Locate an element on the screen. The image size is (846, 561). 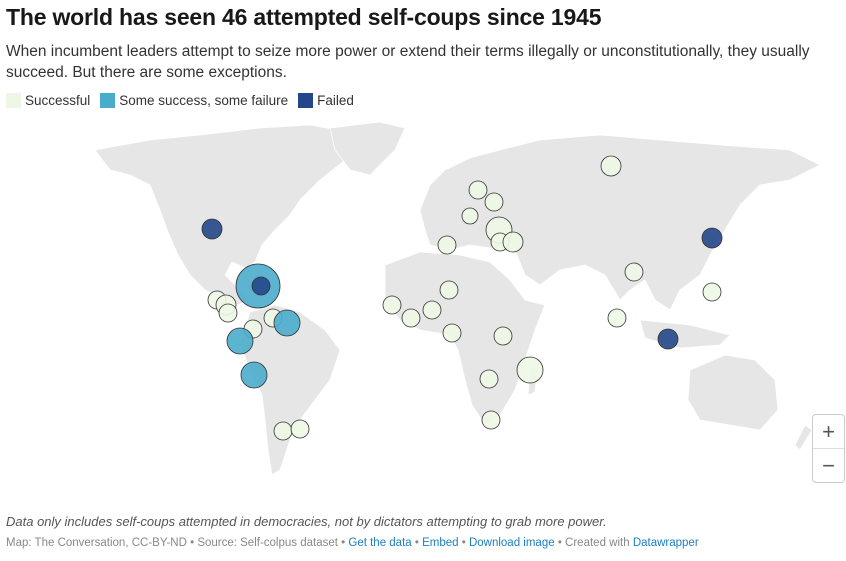
download-image-link: Download image is located at coordinates (511, 543).